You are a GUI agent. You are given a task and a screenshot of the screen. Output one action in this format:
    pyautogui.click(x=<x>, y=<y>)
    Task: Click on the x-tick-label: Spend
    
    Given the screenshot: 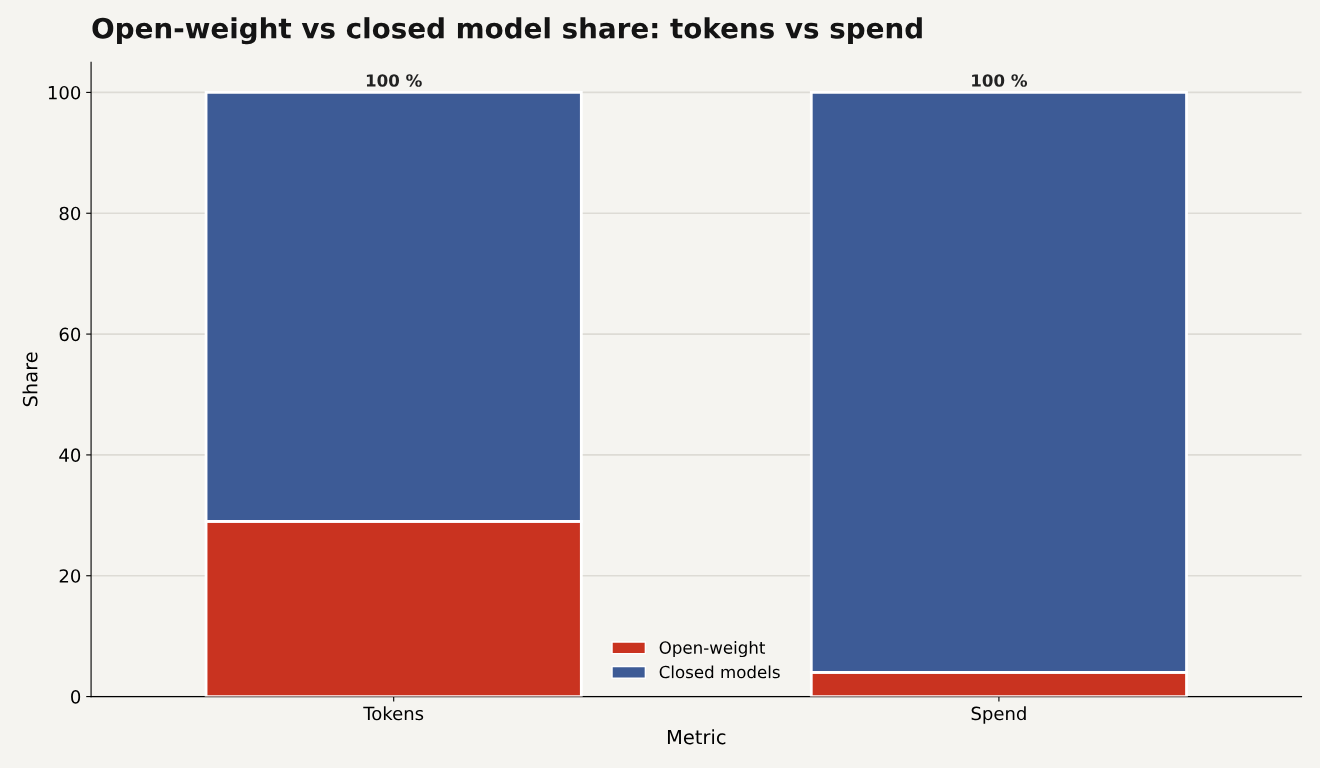 What is the action you would take?
    pyautogui.click(x=998, y=715)
    